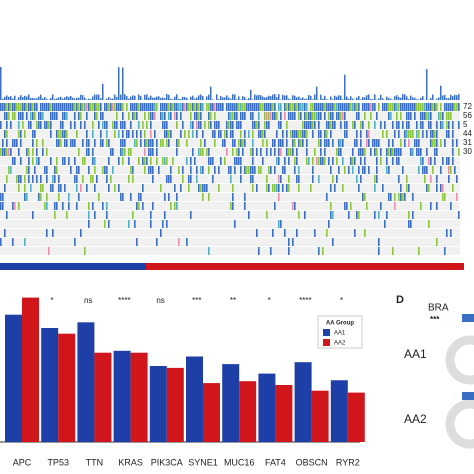 The image size is (474, 474). I want to click on significance: ns, so click(88, 300).